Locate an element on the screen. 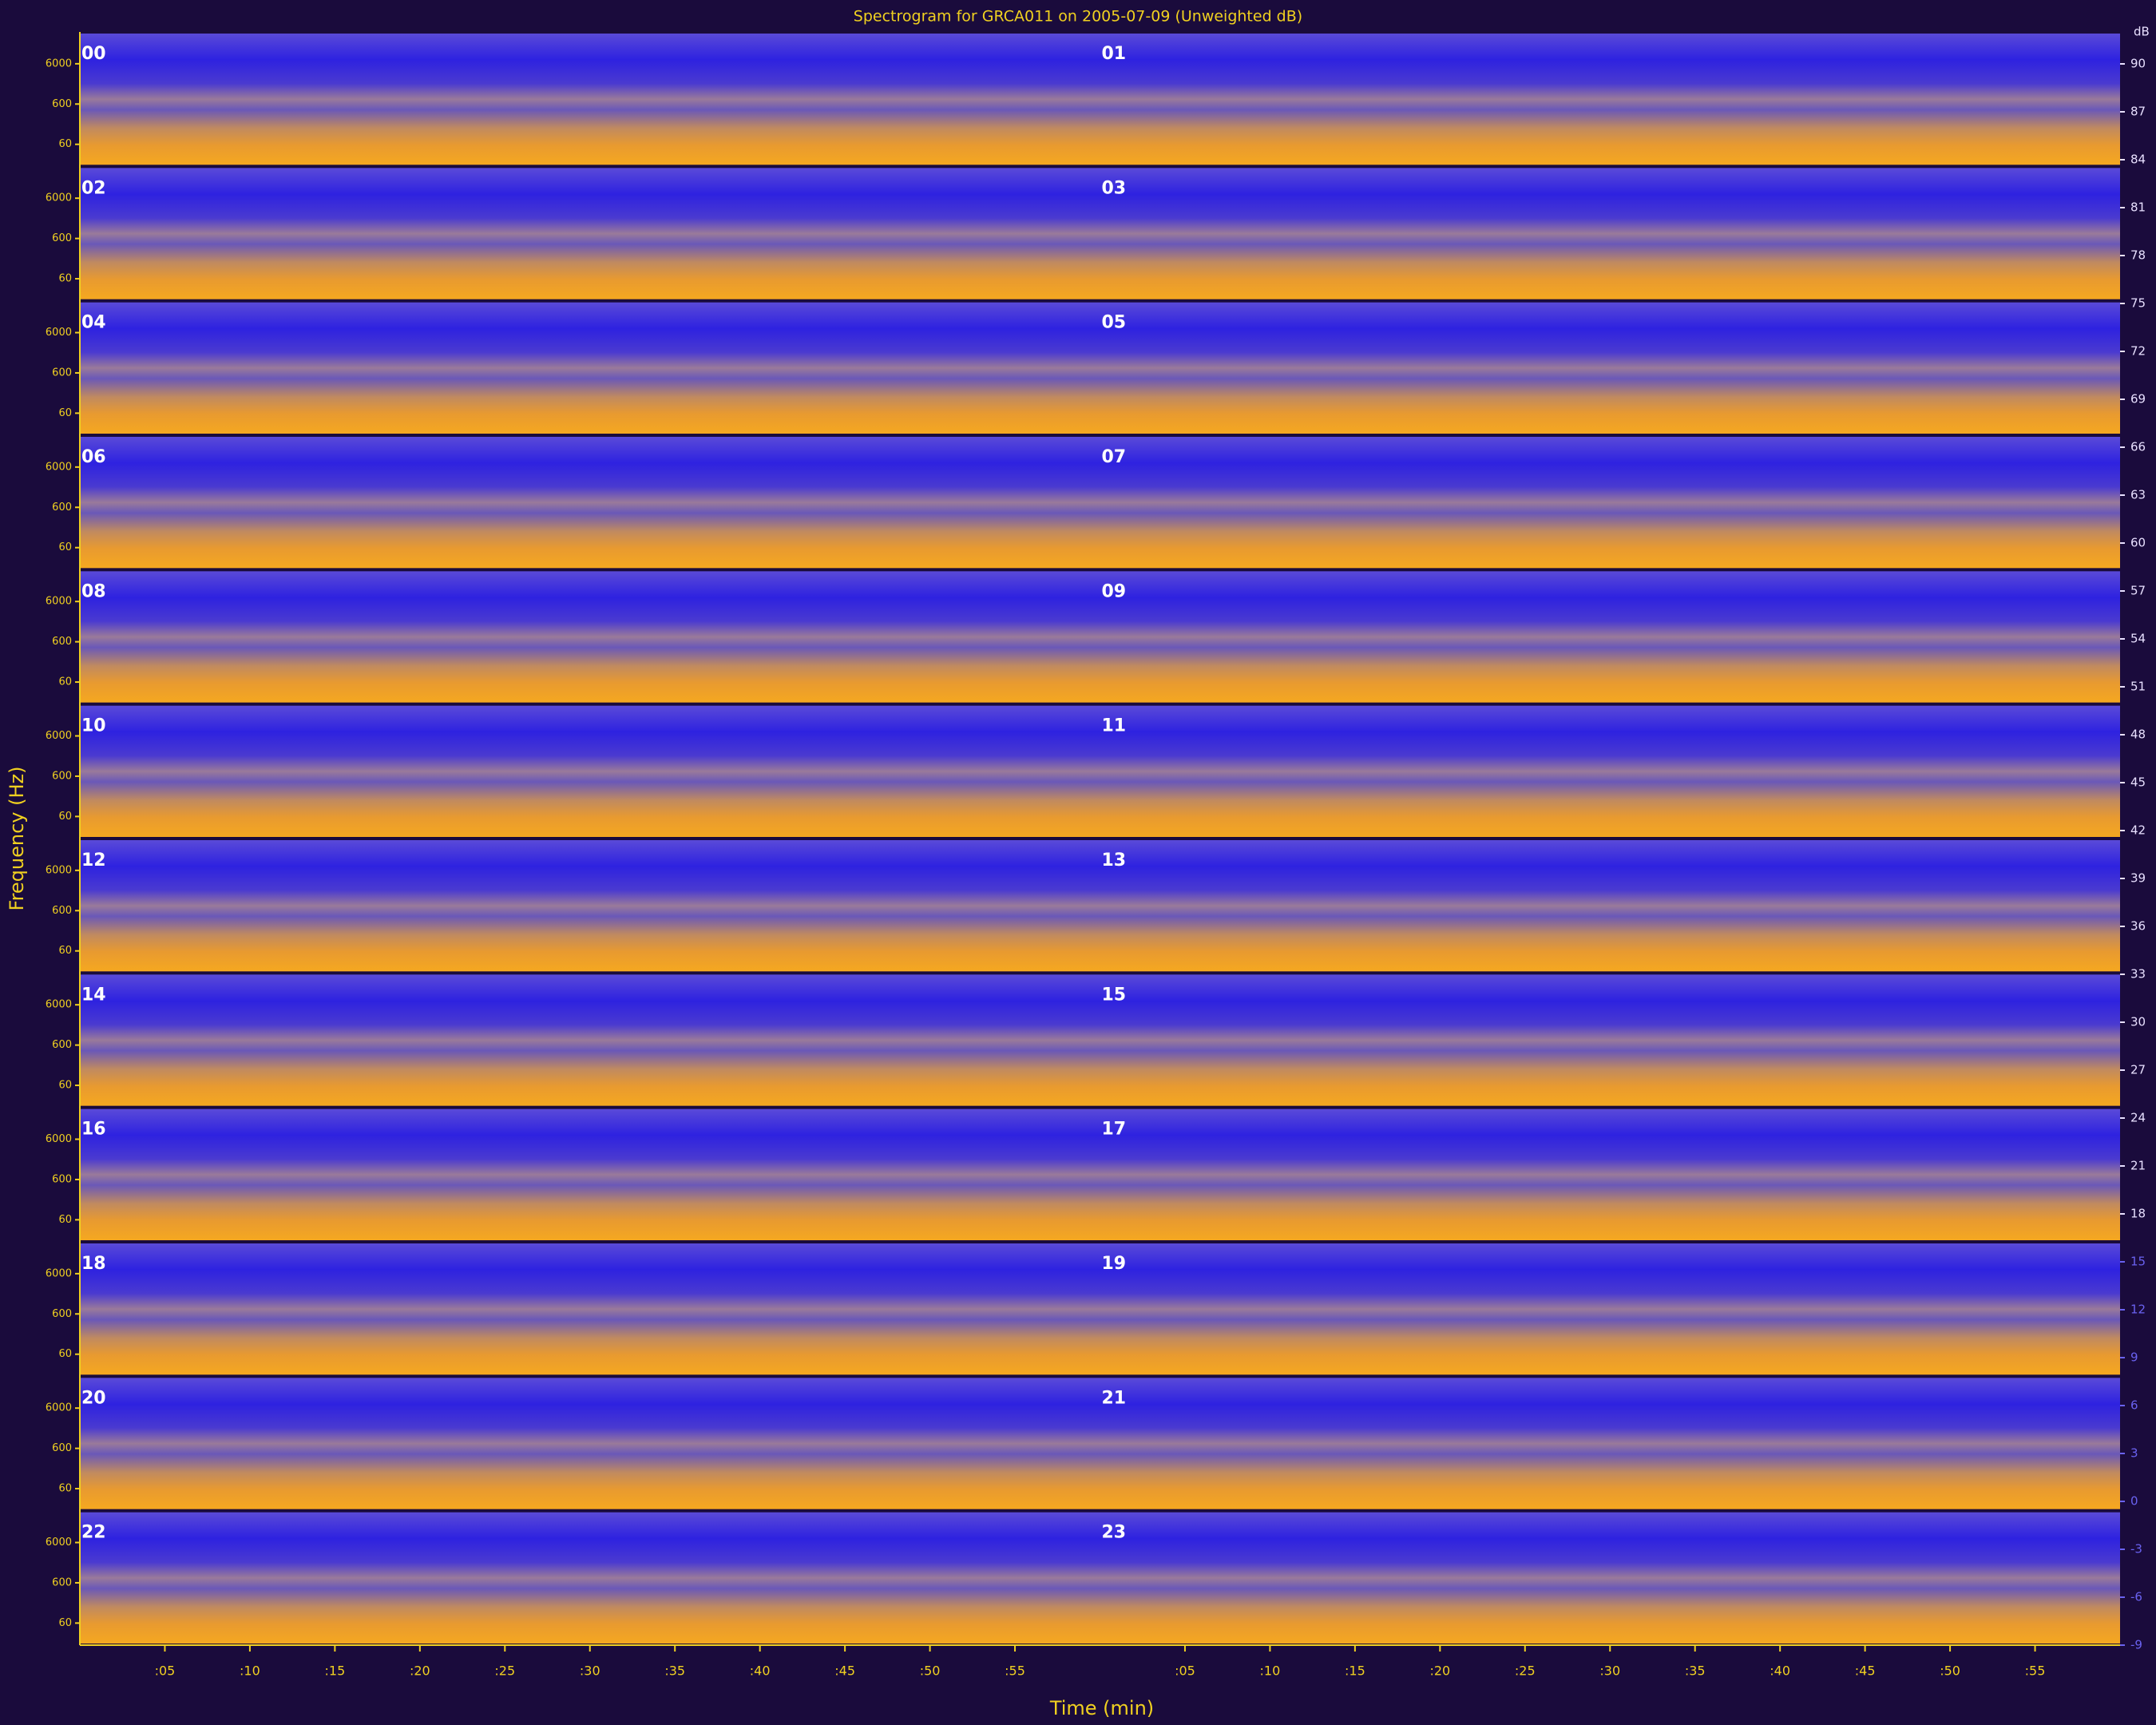  hour-label: 13 is located at coordinates (1114, 861).